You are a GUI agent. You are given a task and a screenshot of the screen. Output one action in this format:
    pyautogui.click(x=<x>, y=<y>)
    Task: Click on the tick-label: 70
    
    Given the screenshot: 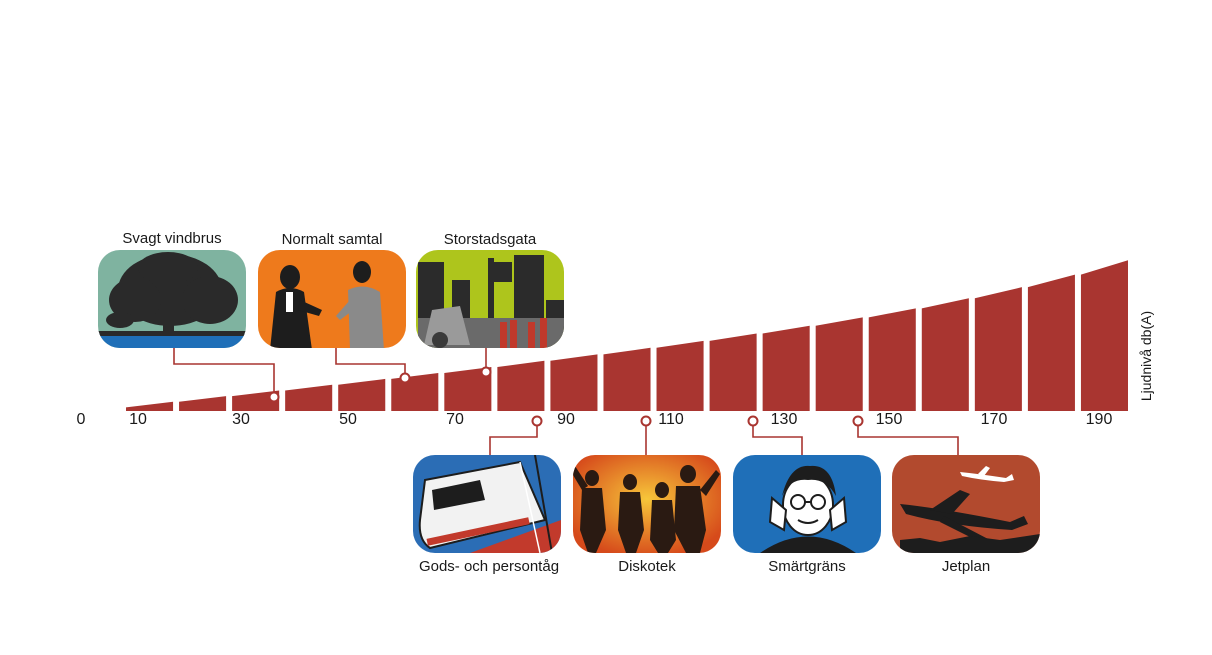 What is the action you would take?
    pyautogui.click(x=455, y=419)
    